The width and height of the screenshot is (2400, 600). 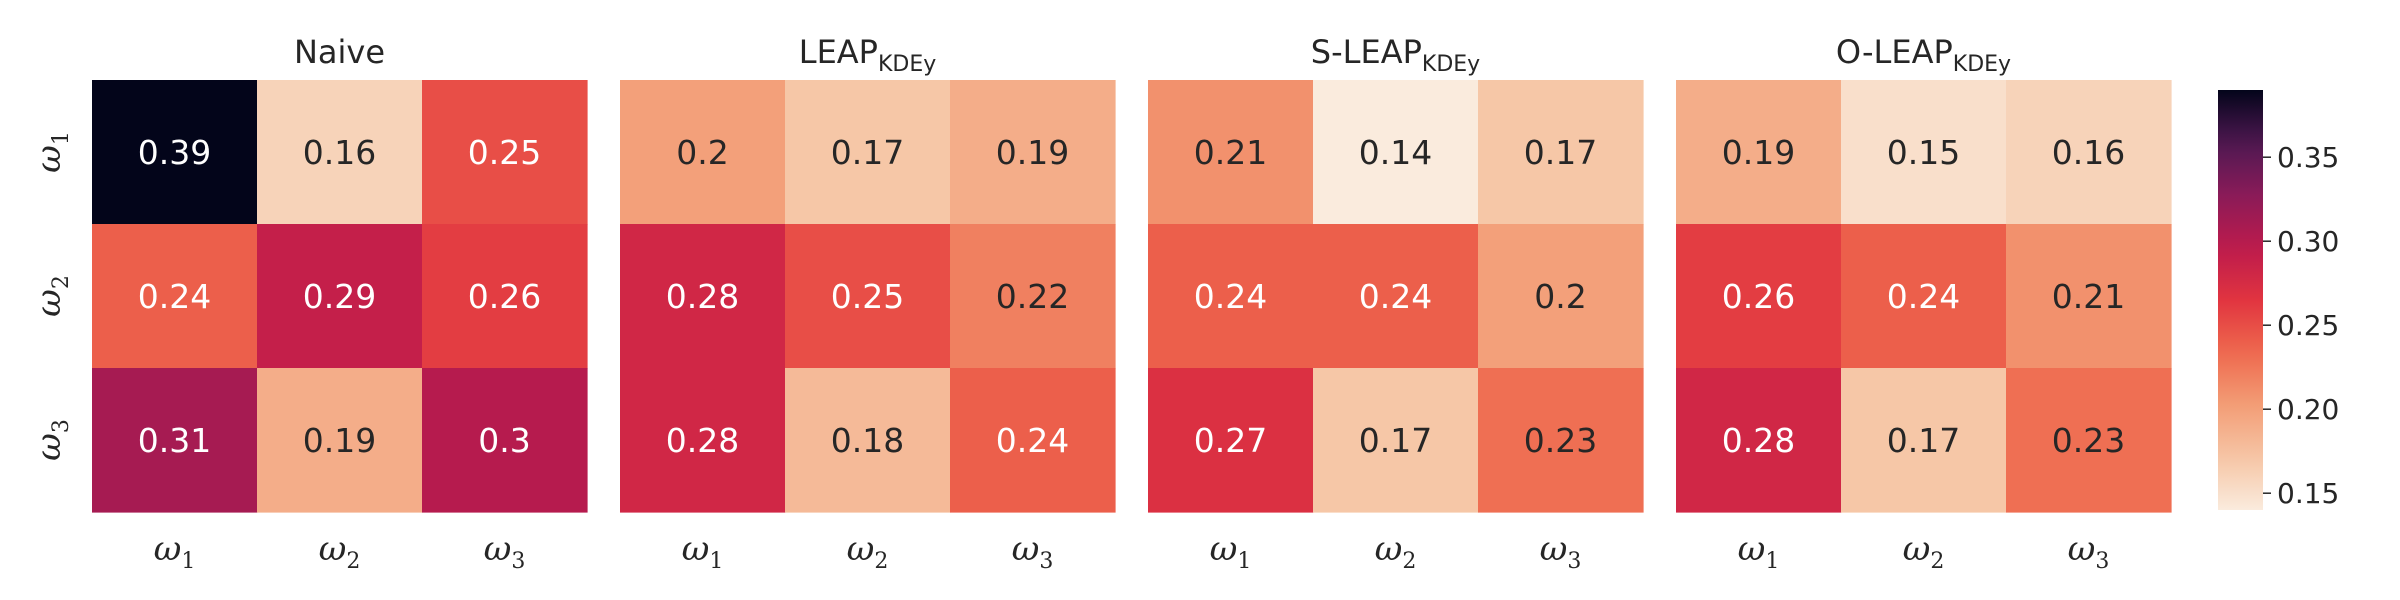 What do you see at coordinates (1923, 55) in the screenshot?
I see `panel-title: O-LEAPKDEy` at bounding box center [1923, 55].